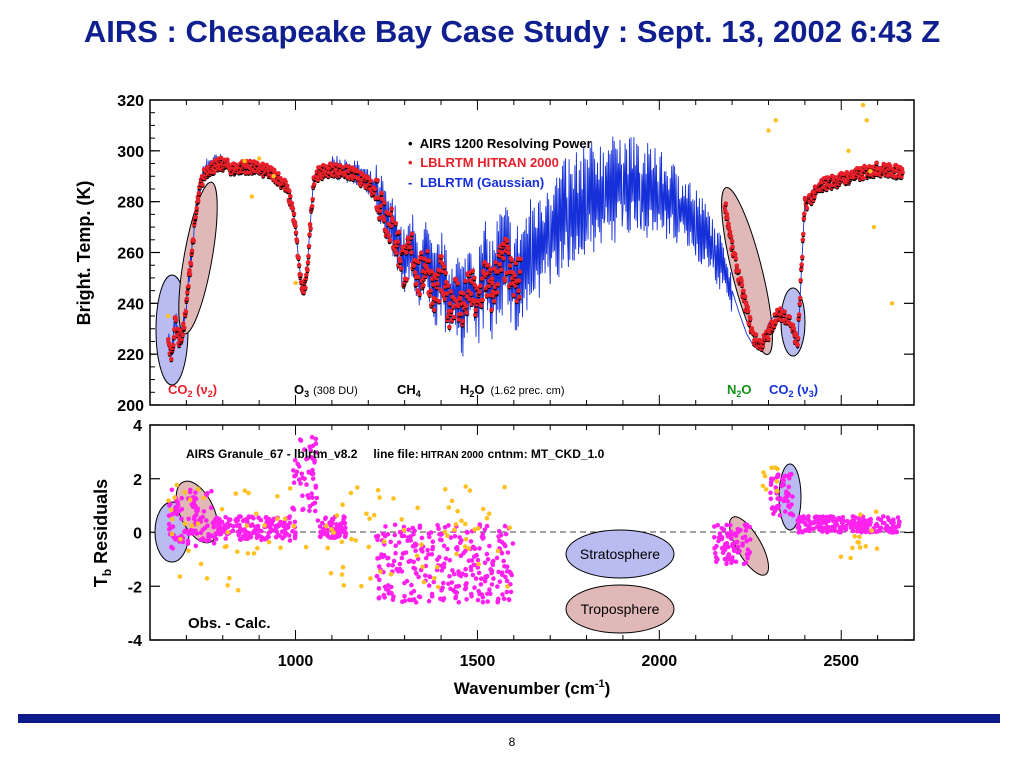 This screenshot has height=768, width=1024. I want to click on top-y-tick-label: 220, so click(130, 355).